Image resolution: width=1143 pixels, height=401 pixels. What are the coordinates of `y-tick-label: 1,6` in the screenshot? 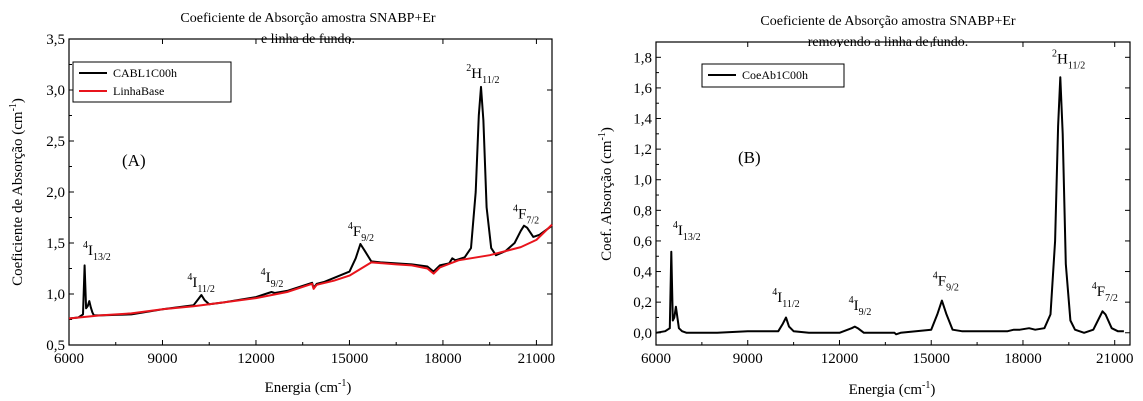 It's located at (642, 89).